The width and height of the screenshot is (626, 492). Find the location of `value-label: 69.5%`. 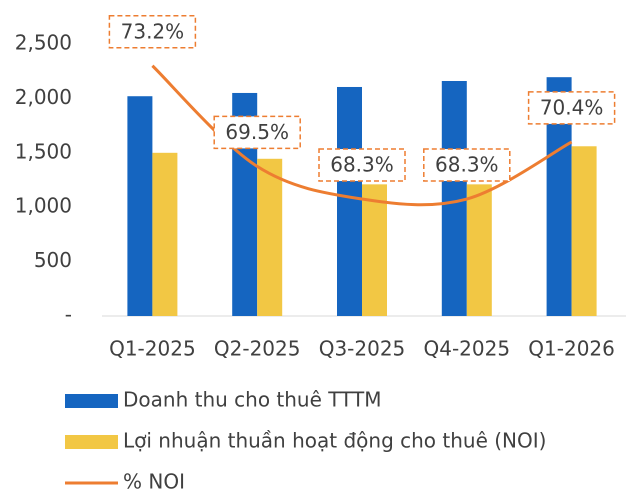

value-label: 69.5% is located at coordinates (257, 132).